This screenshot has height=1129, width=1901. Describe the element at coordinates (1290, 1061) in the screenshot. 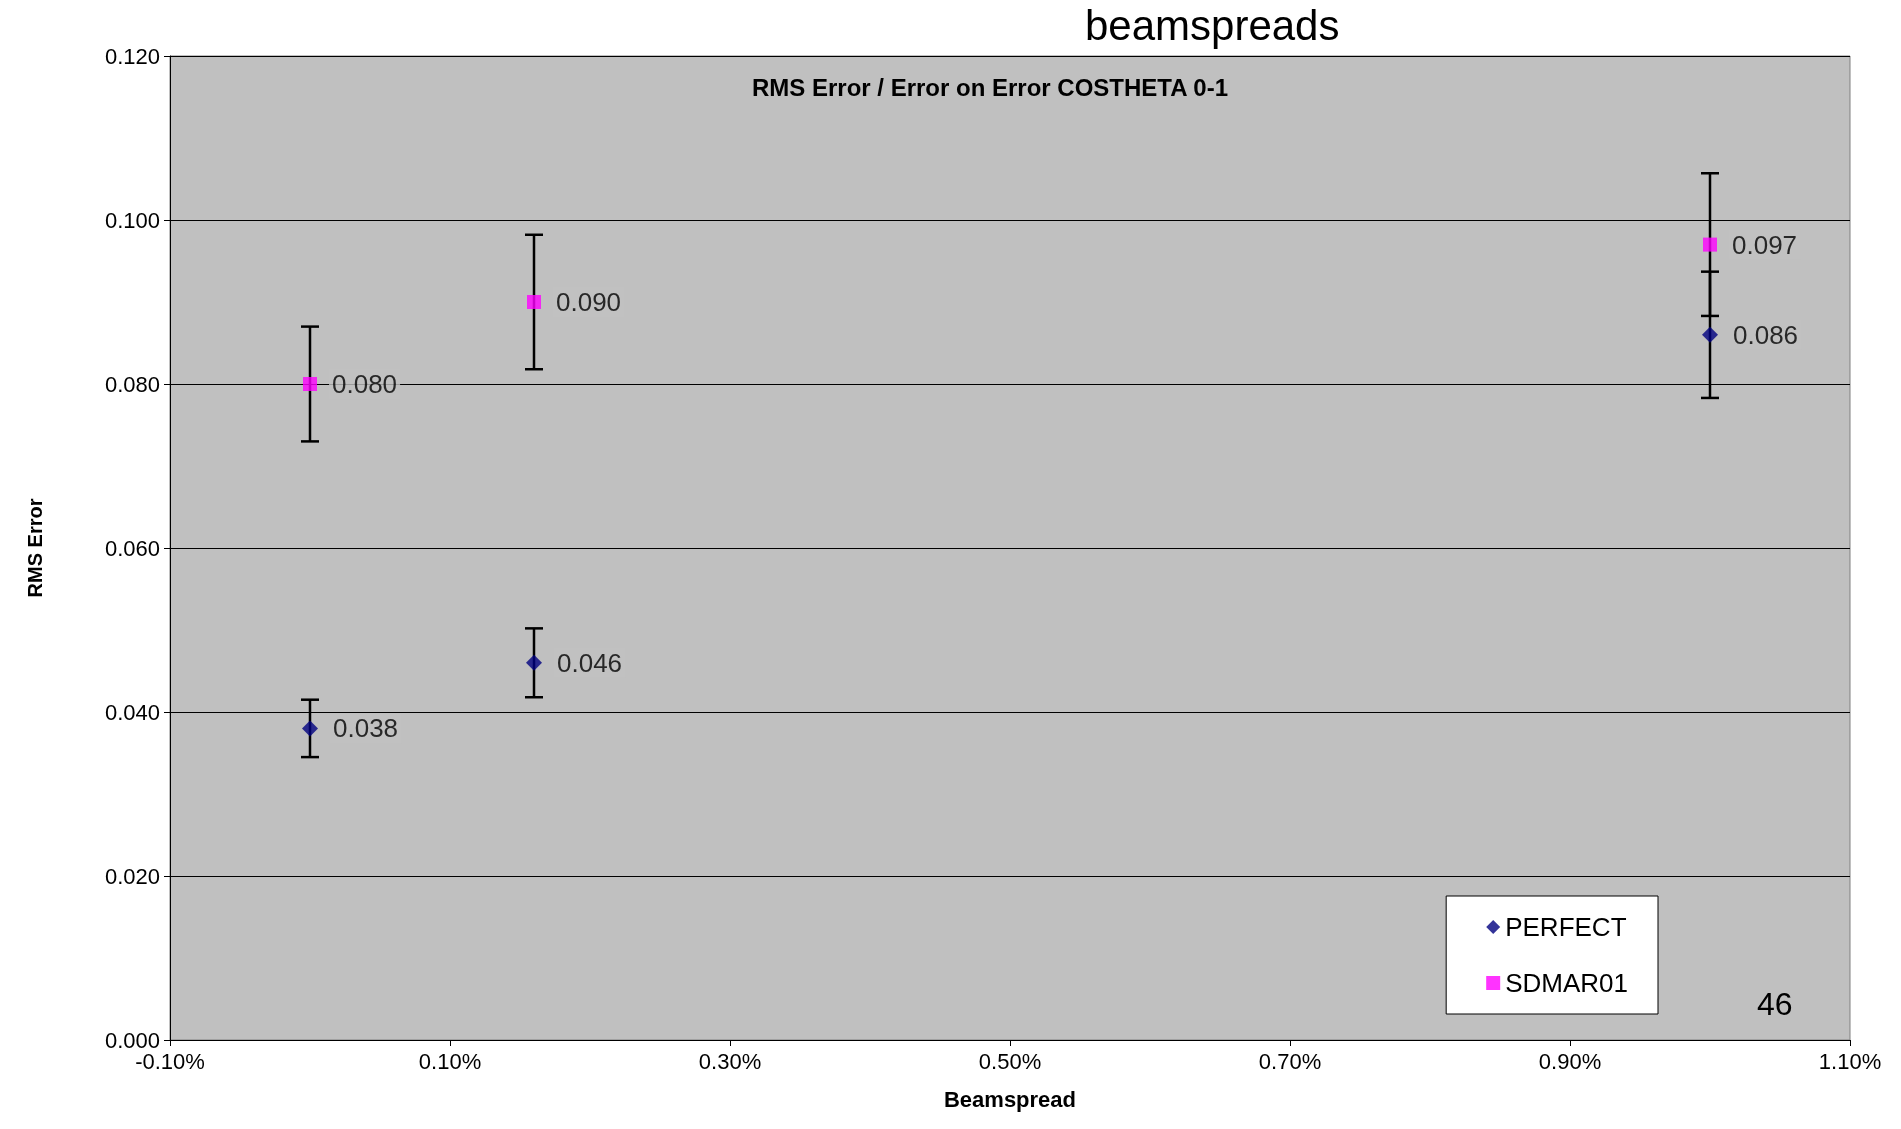

I see `x-tick-label: 0.70%` at that location.